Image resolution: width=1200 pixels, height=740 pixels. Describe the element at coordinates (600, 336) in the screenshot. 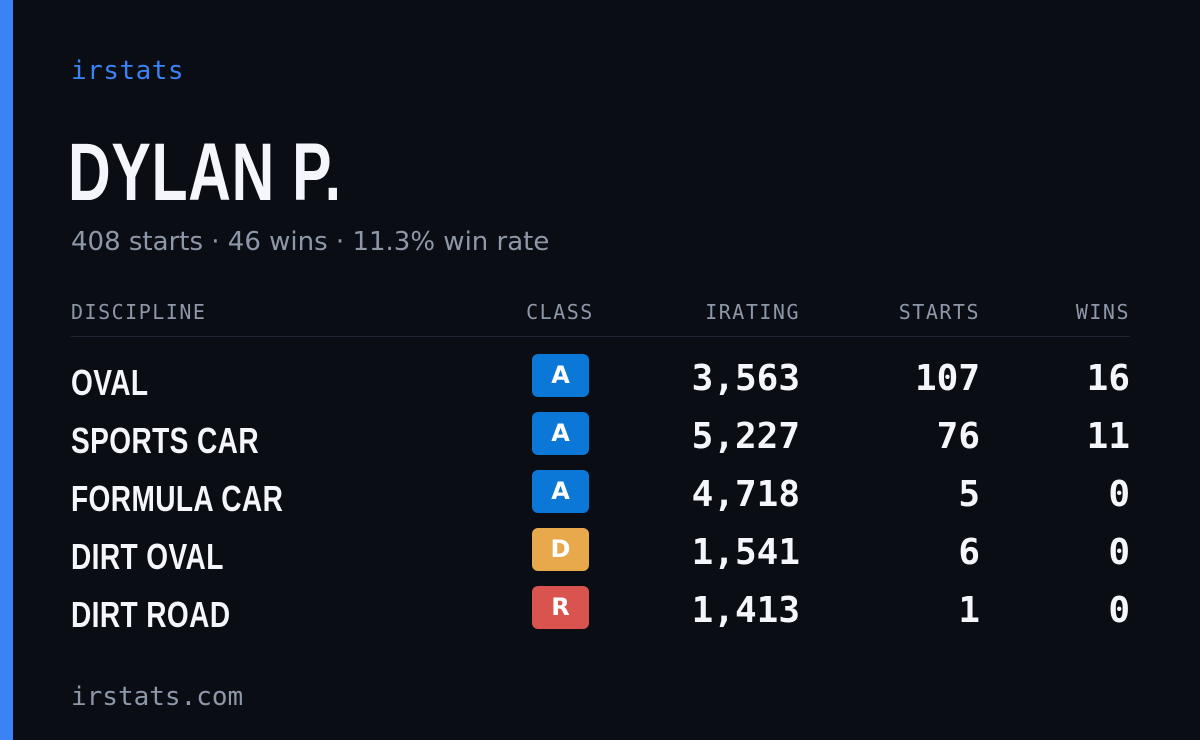

I see `header-divider` at that location.